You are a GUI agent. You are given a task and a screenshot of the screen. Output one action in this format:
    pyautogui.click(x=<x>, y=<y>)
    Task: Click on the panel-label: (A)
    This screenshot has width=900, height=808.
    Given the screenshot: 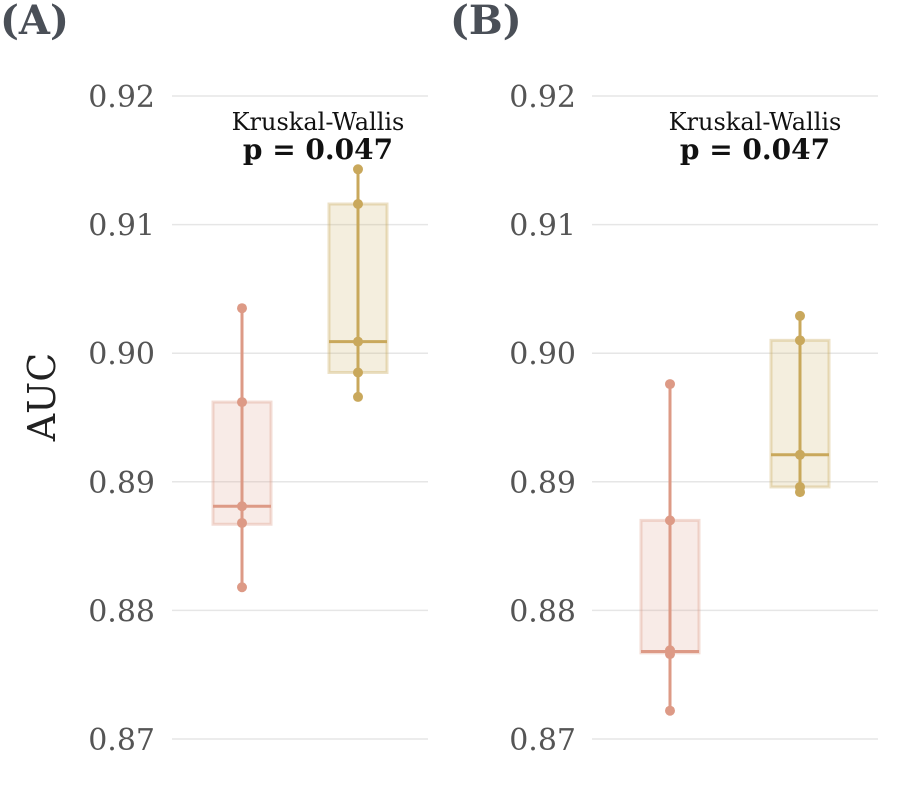 What is the action you would take?
    pyautogui.click(x=34, y=22)
    